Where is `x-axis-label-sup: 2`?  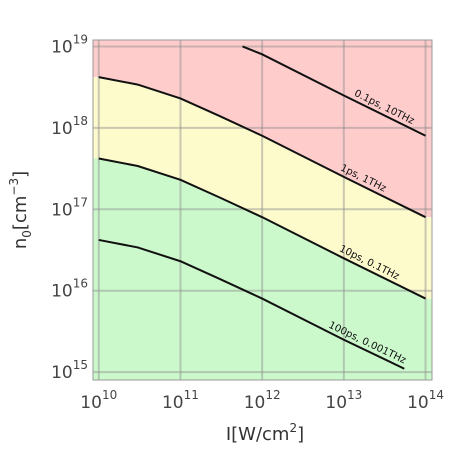
x-axis-label-sup: 2 is located at coordinates (293, 428).